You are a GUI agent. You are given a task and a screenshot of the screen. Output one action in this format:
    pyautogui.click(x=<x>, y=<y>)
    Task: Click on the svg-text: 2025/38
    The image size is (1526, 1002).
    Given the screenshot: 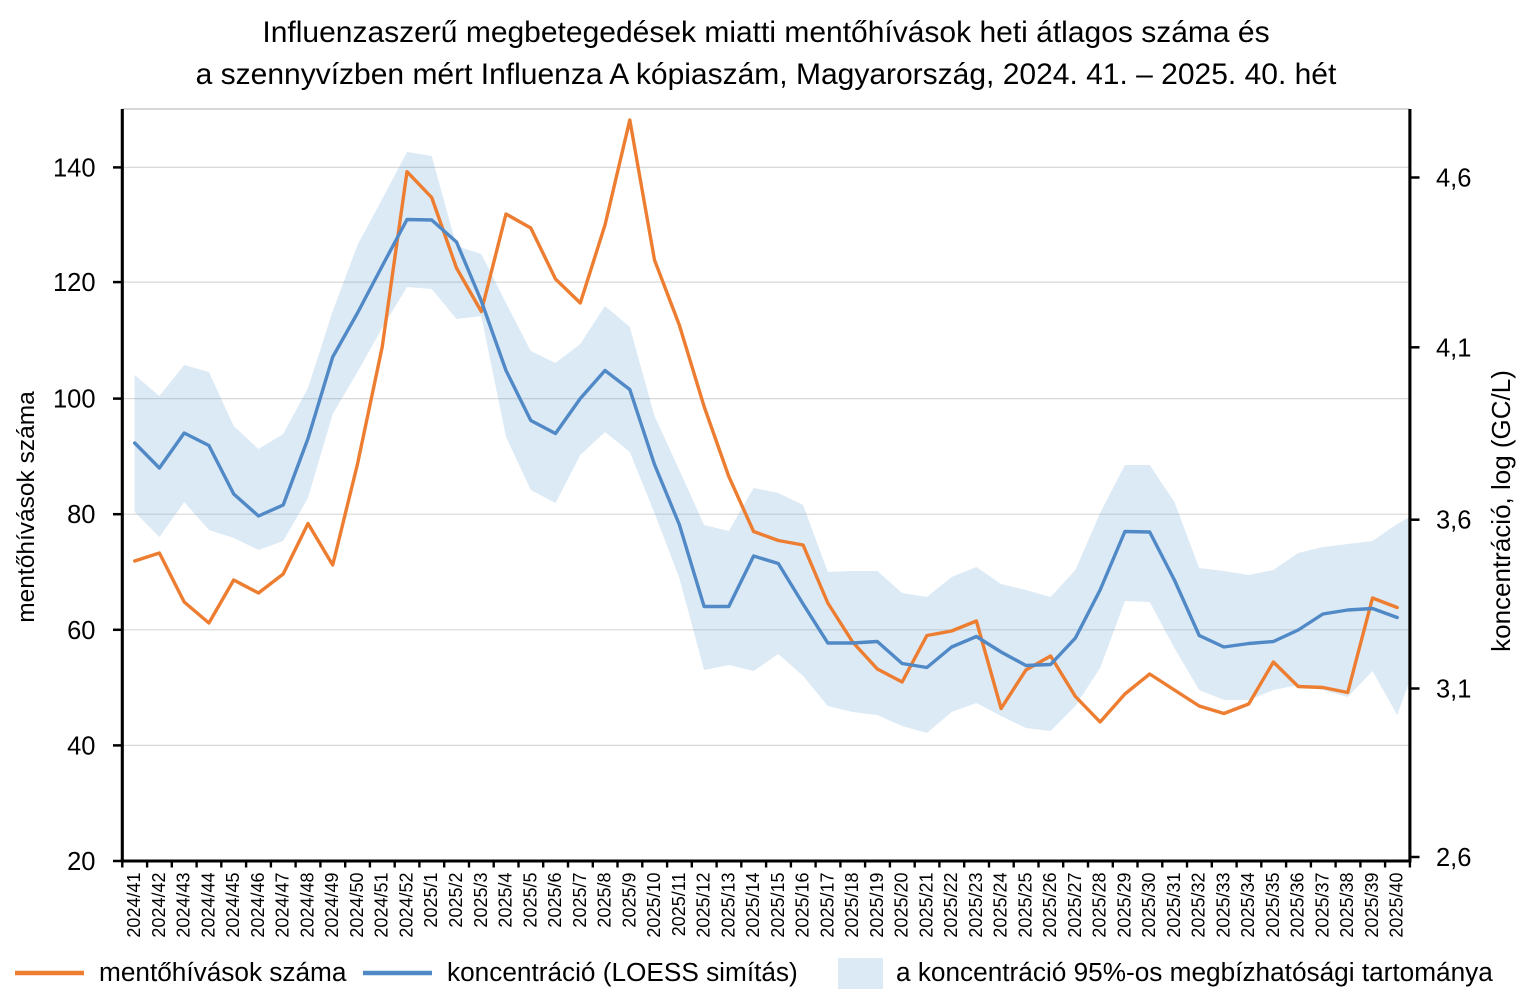 What is the action you would take?
    pyautogui.click(x=1347, y=905)
    